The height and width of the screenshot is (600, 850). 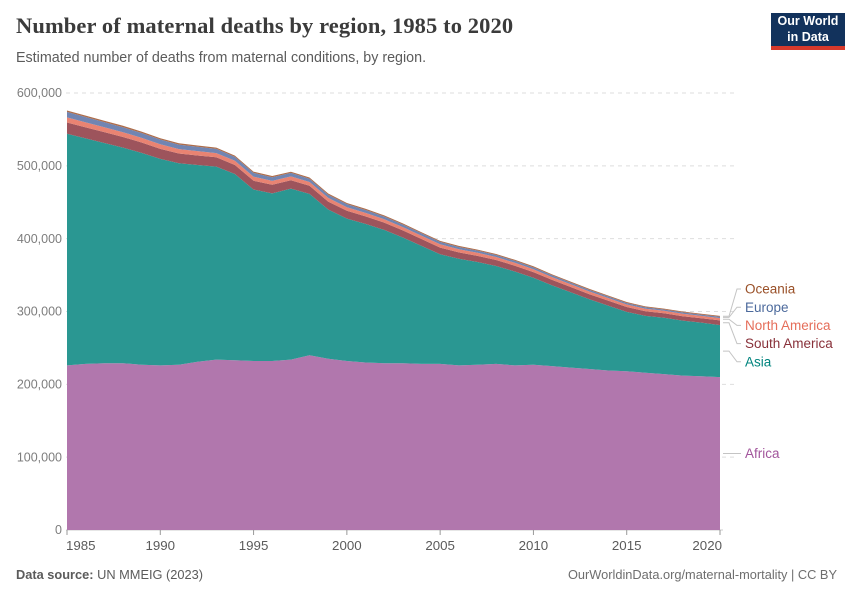 I want to click on x-axis-label-2015: 2015, so click(x=627, y=545).